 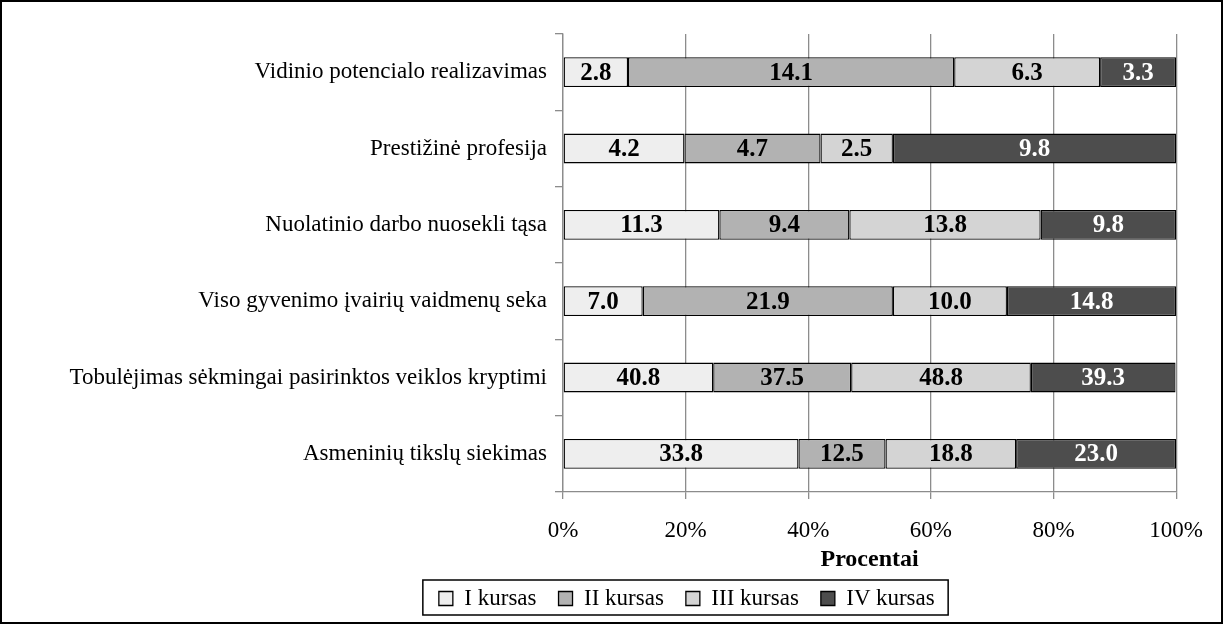 I want to click on annotation: 2.5, so click(x=857, y=147).